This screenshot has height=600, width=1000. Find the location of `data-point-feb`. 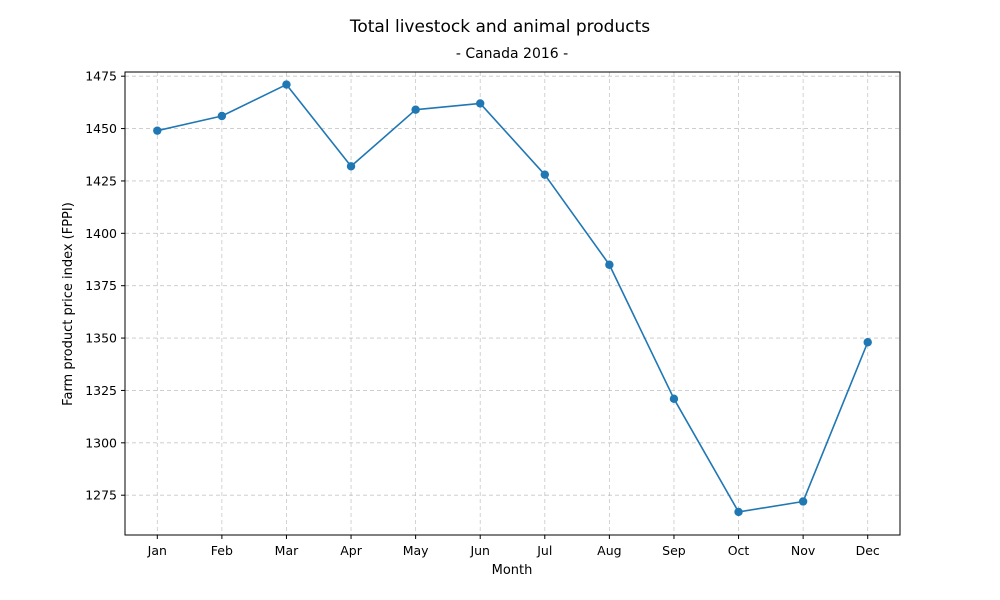

data-point-feb is located at coordinates (222, 116).